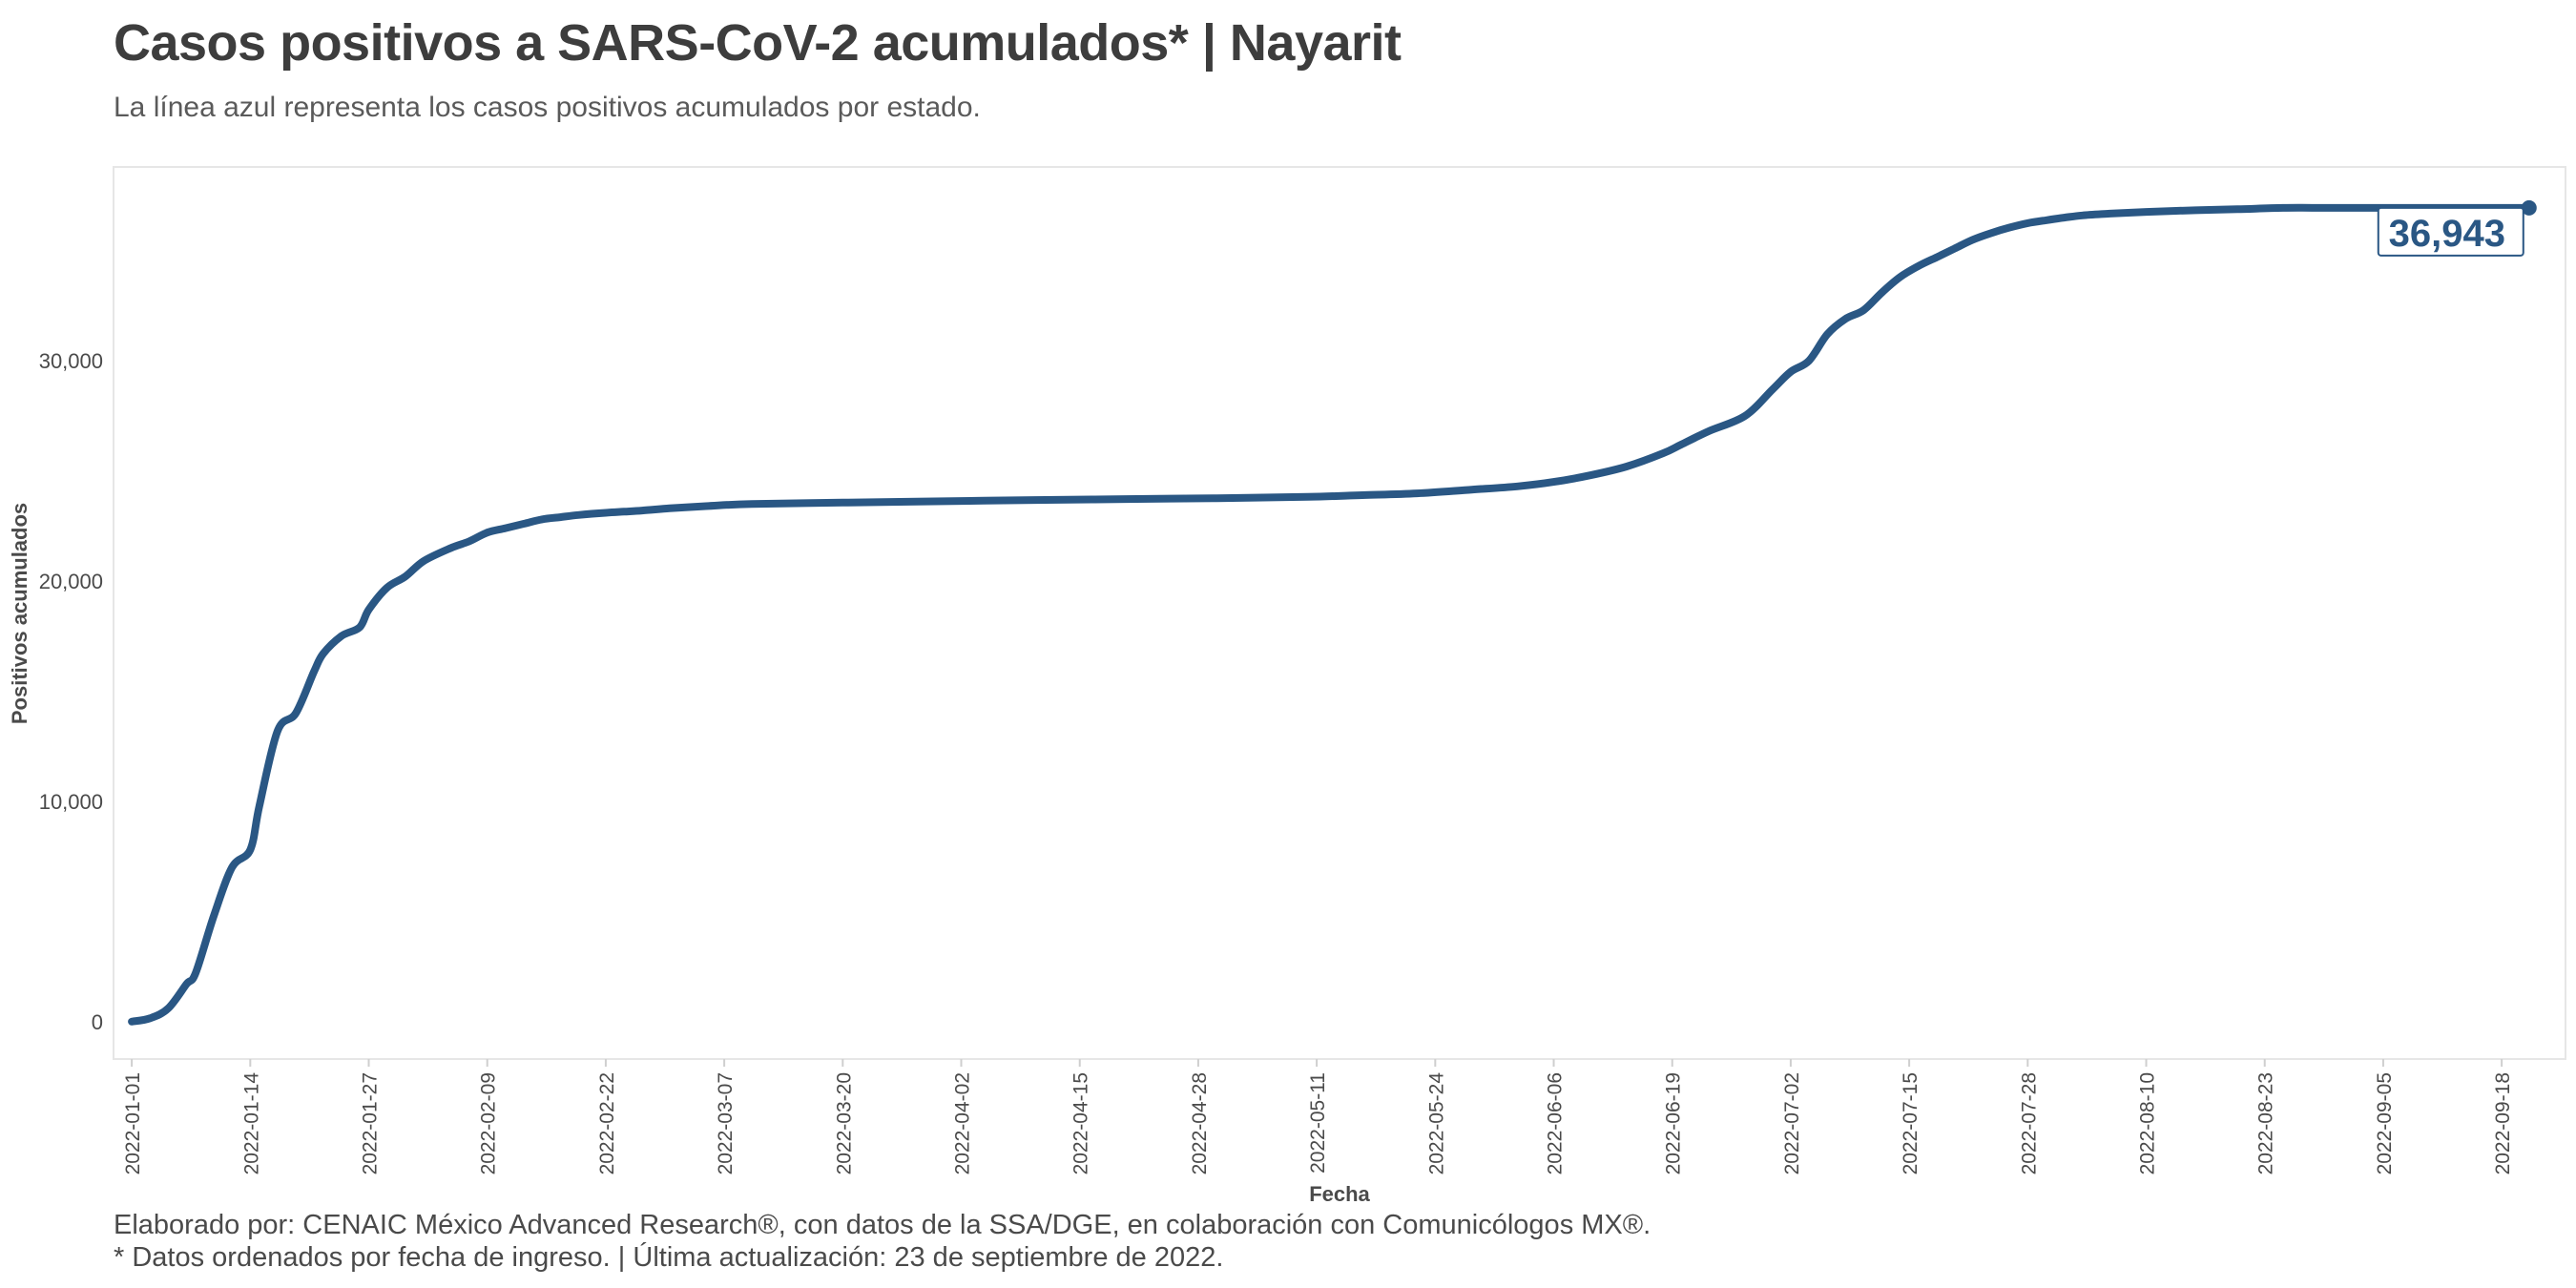 Image resolution: width=2576 pixels, height=1288 pixels. What do you see at coordinates (97, 1022) in the screenshot?
I see `y-tick-label: 0` at bounding box center [97, 1022].